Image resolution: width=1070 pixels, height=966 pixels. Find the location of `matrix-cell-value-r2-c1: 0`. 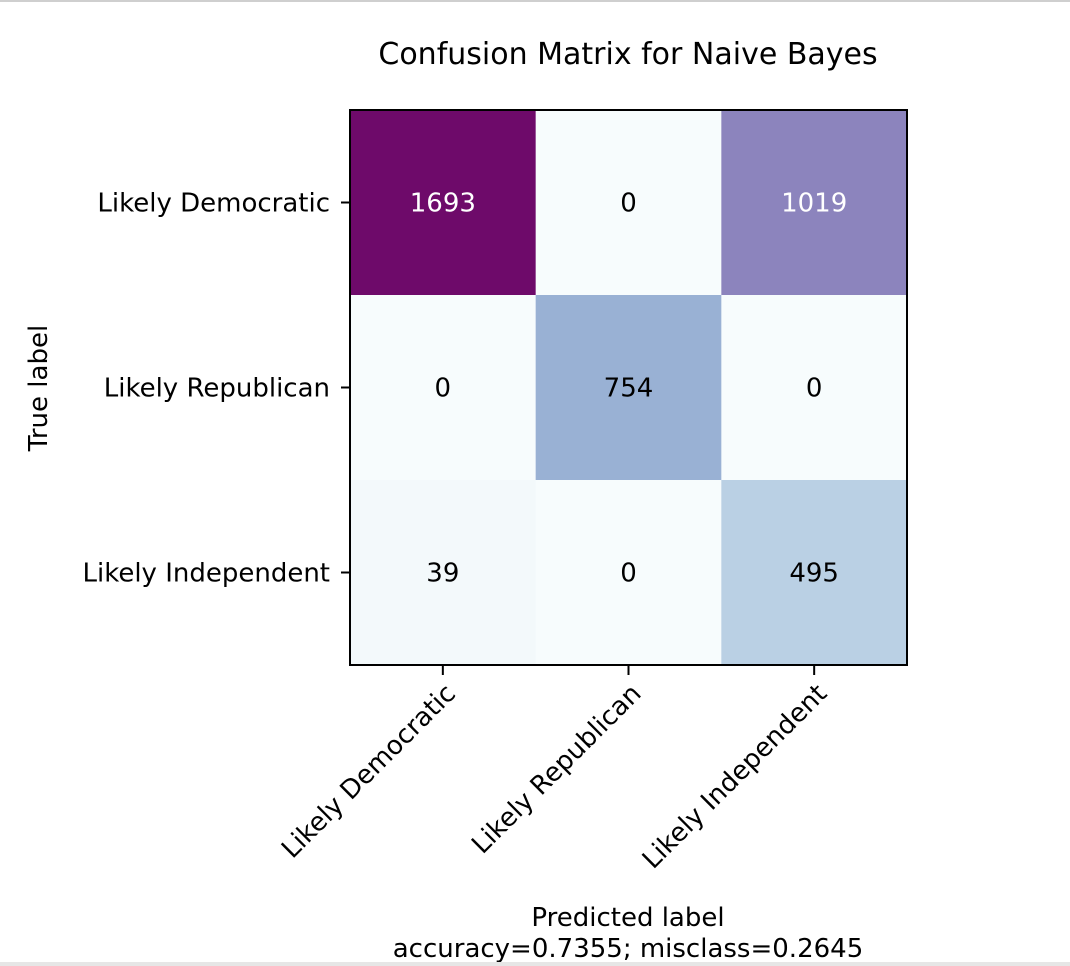

matrix-cell-value-r2-c1: 0 is located at coordinates (628, 574).